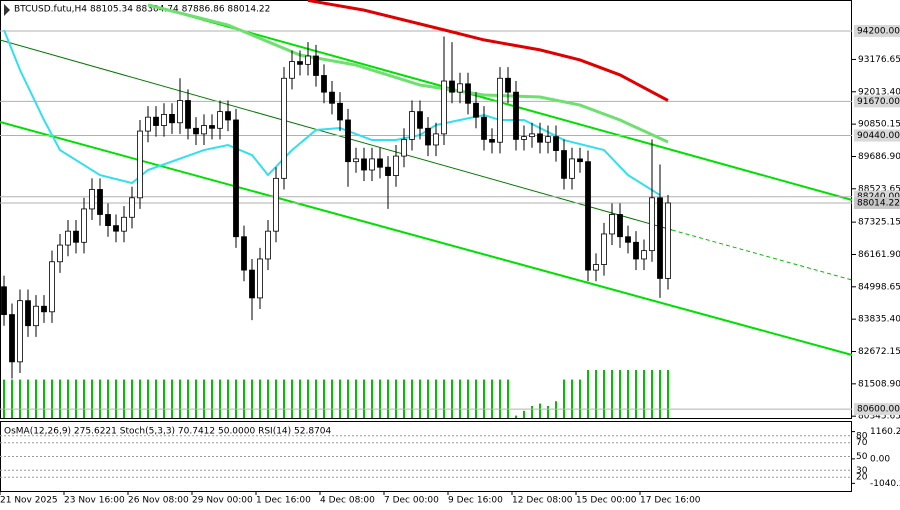 This screenshot has width=900, height=510. What do you see at coordinates (879, 92) in the screenshot?
I see `y-tick-label: 92013.40` at bounding box center [879, 92].